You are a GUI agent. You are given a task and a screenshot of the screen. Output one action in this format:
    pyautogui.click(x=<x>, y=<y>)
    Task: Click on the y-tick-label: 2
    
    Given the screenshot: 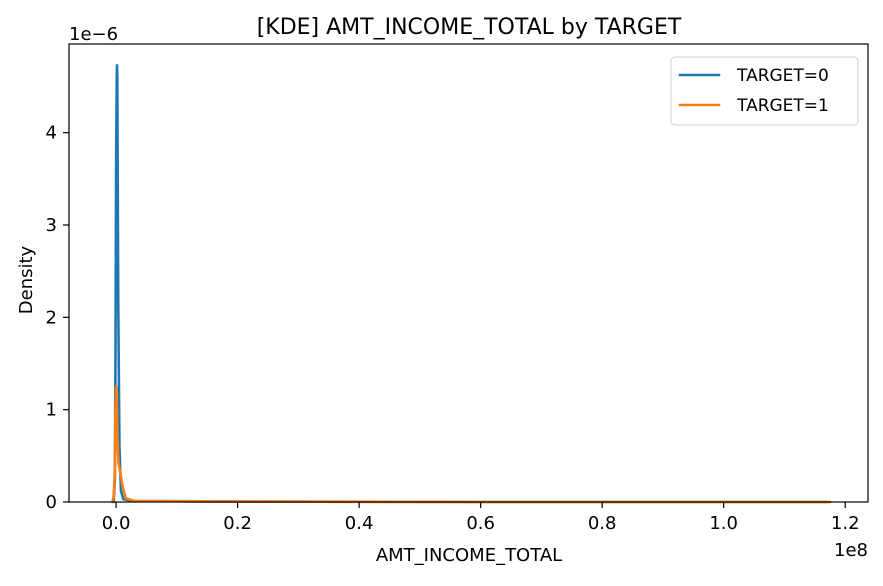 What is the action you would take?
    pyautogui.click(x=51, y=317)
    